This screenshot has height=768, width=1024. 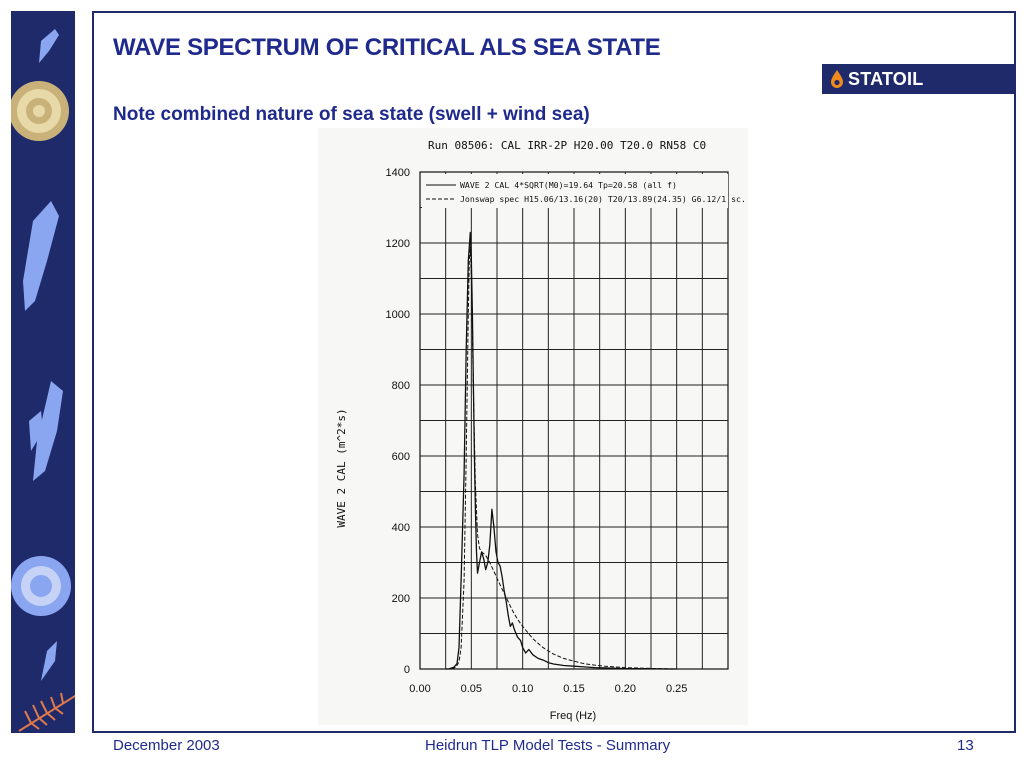 What do you see at coordinates (837, 79) in the screenshot?
I see `flame-drop-icon` at bounding box center [837, 79].